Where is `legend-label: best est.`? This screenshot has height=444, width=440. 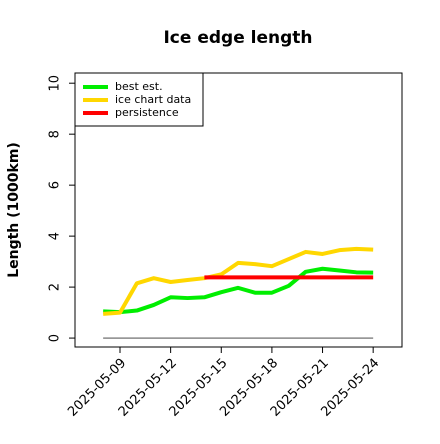 legend-label: best est. is located at coordinates (139, 86).